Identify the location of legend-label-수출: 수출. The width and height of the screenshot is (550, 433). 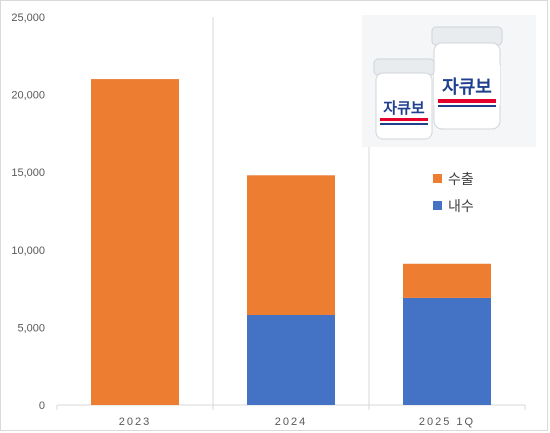
(461, 179).